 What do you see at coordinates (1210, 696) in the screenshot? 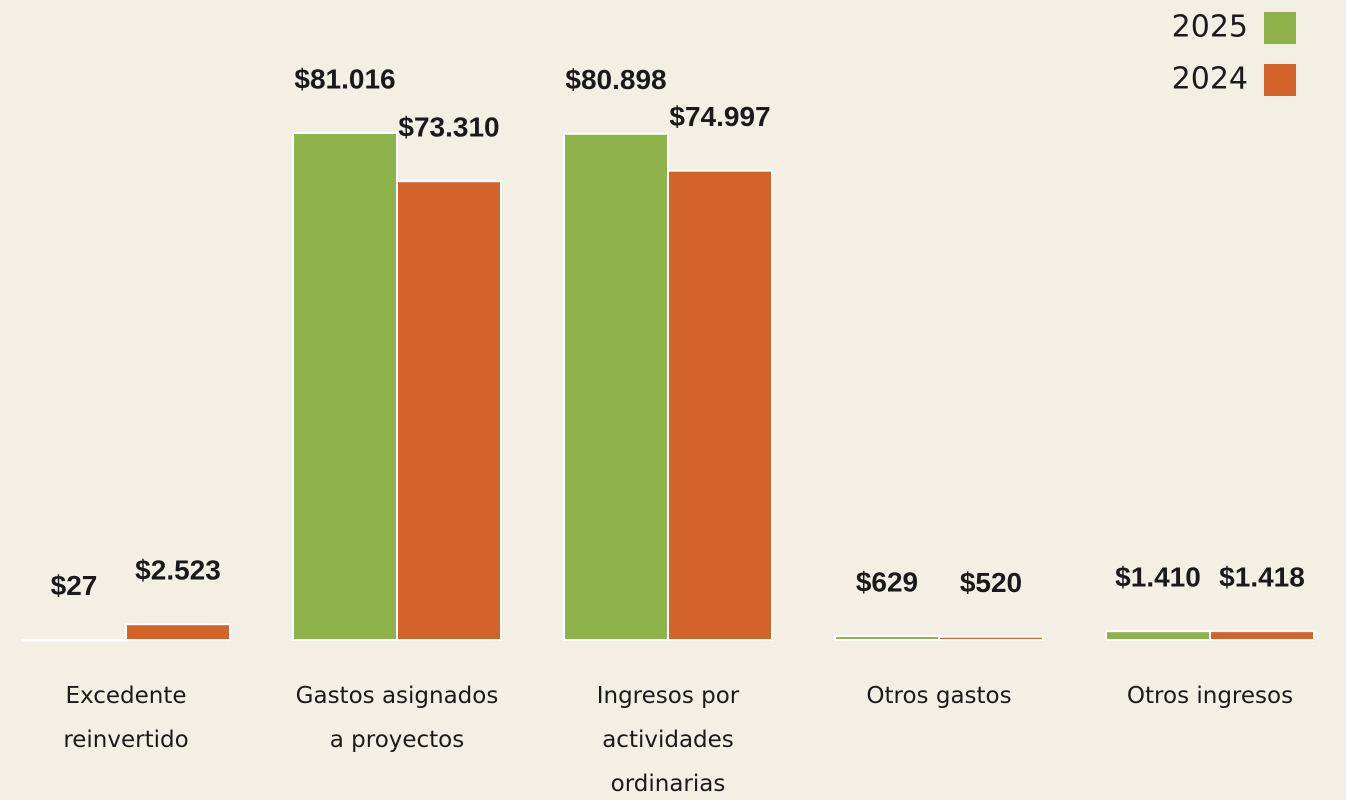
I see `x-tick-label: Otros ingresos` at bounding box center [1210, 696].